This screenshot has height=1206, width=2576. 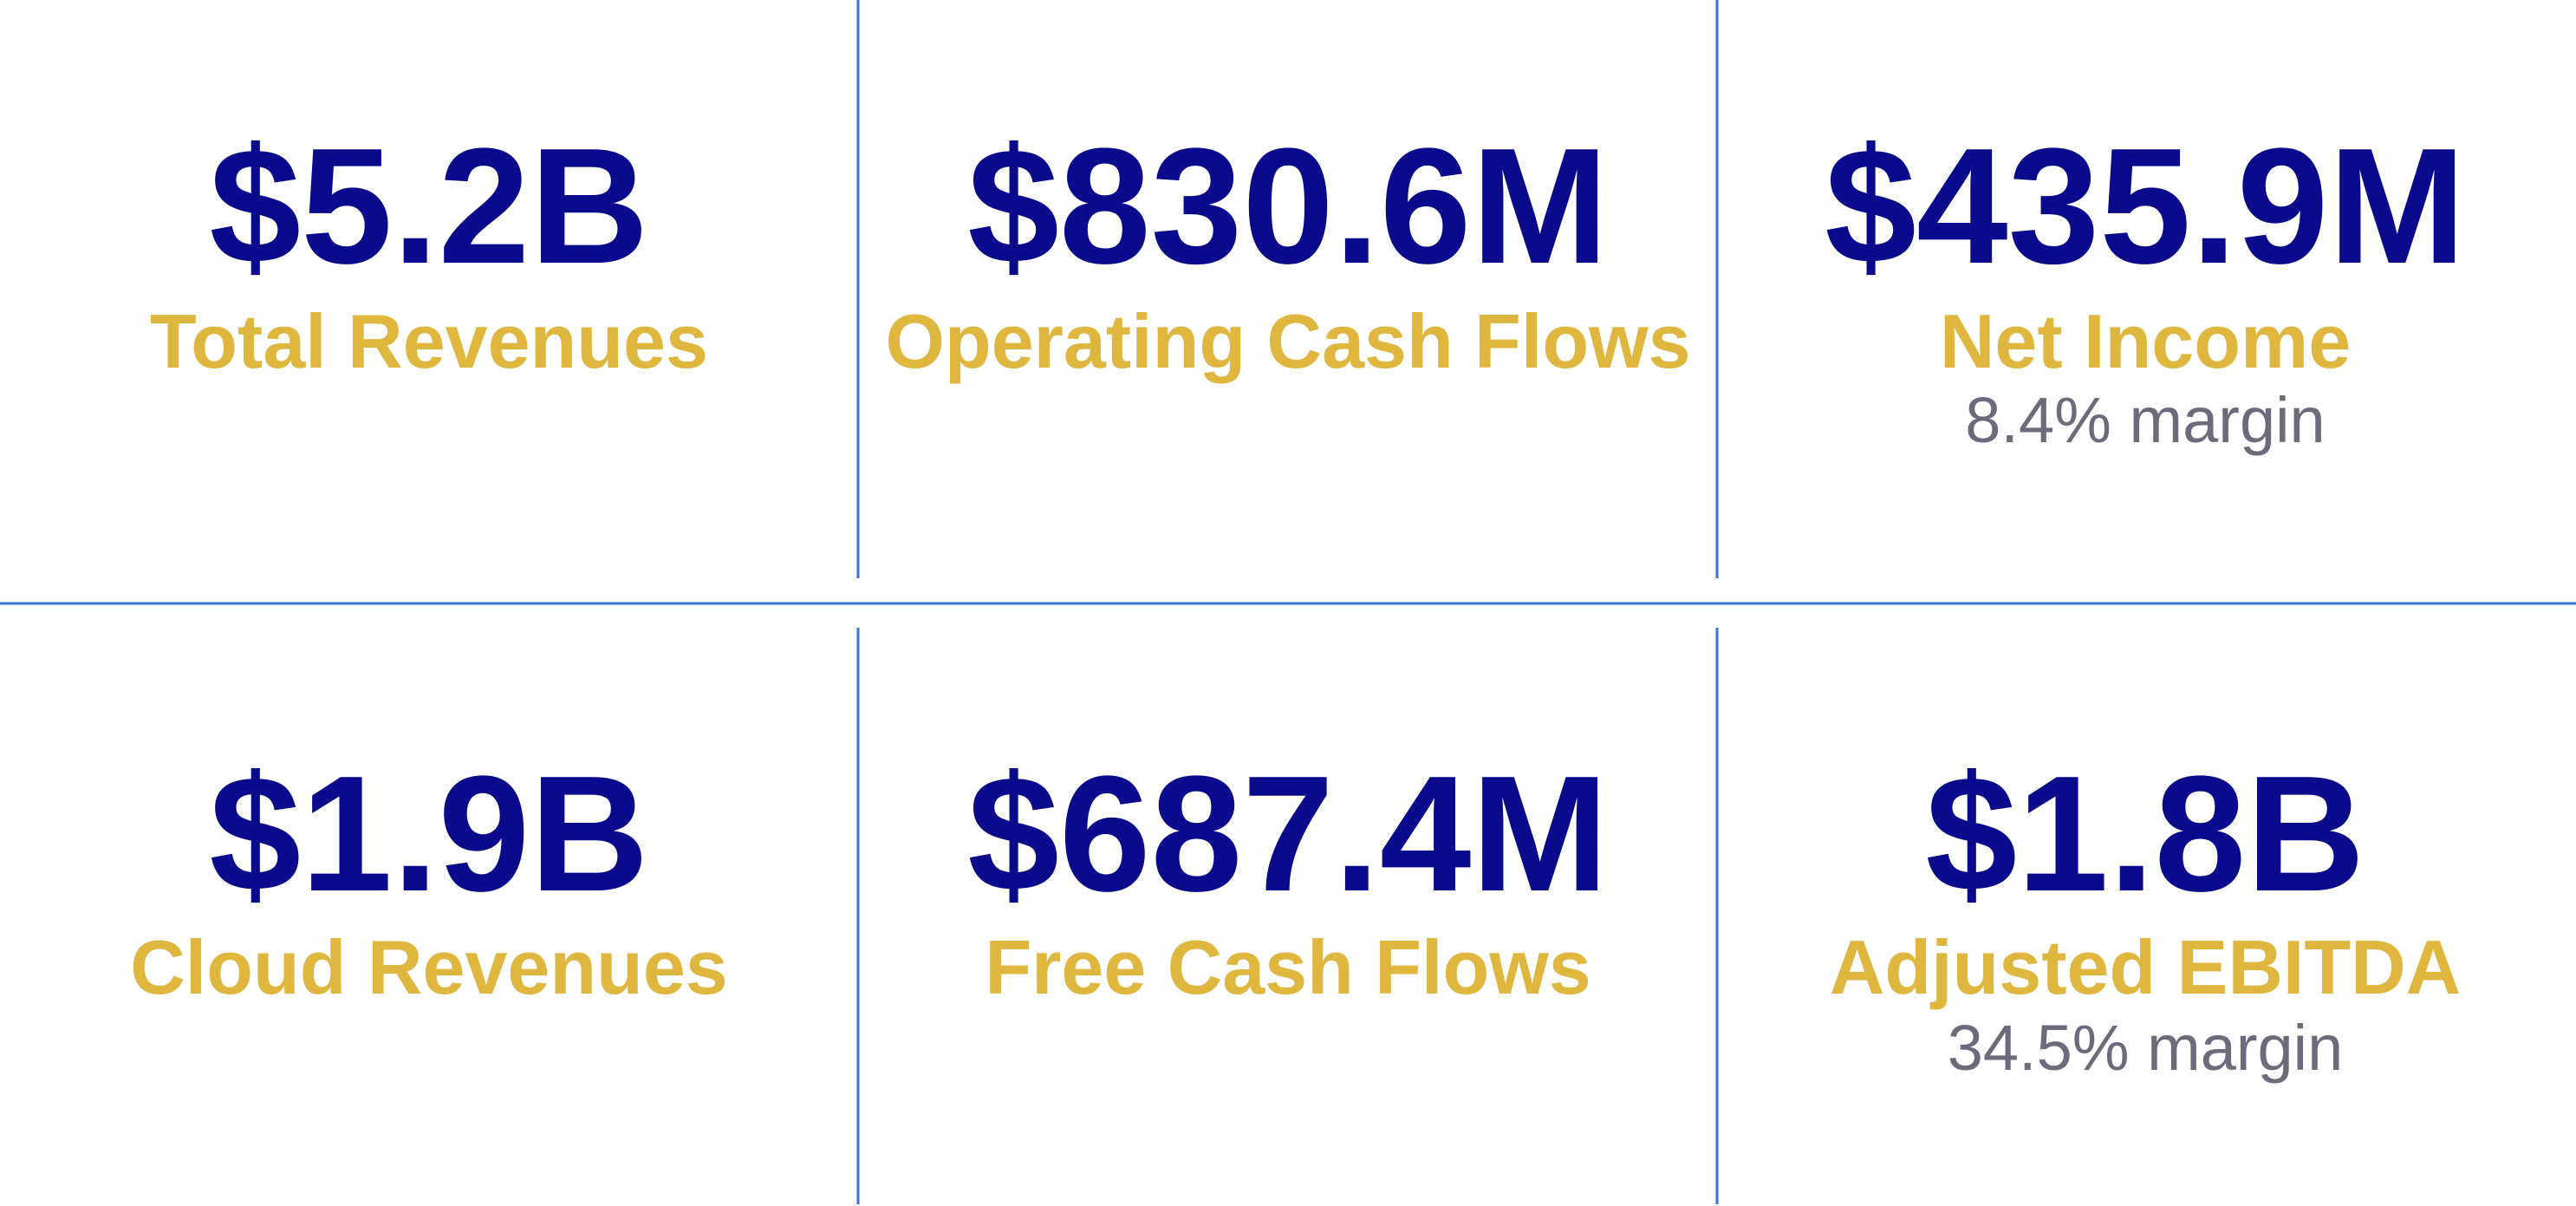 What do you see at coordinates (1287, 967) in the screenshot?
I see `kpi-label: Free Cash Flows` at bounding box center [1287, 967].